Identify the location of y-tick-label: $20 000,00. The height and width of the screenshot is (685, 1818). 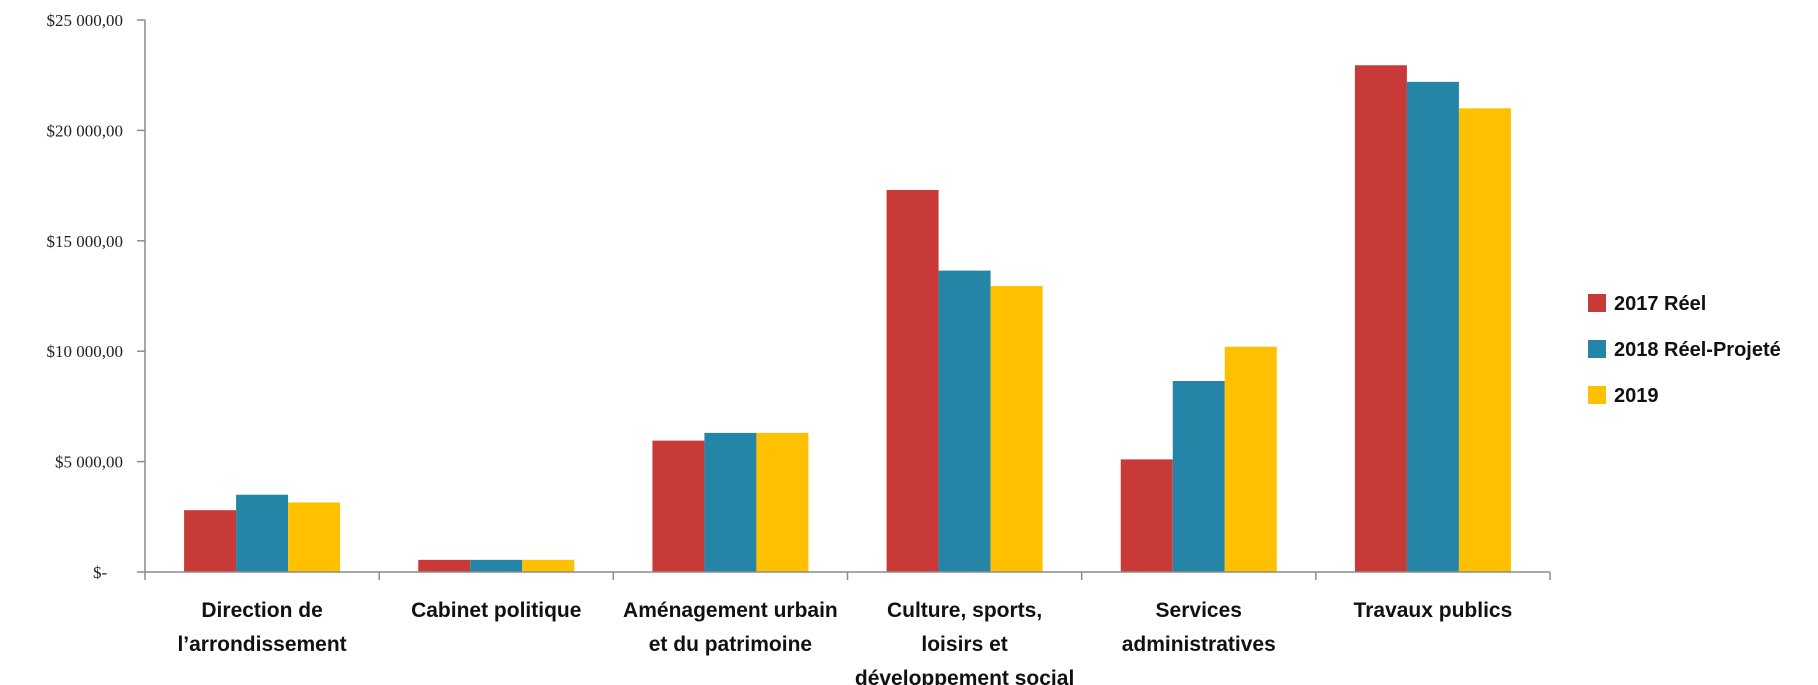
(85, 130).